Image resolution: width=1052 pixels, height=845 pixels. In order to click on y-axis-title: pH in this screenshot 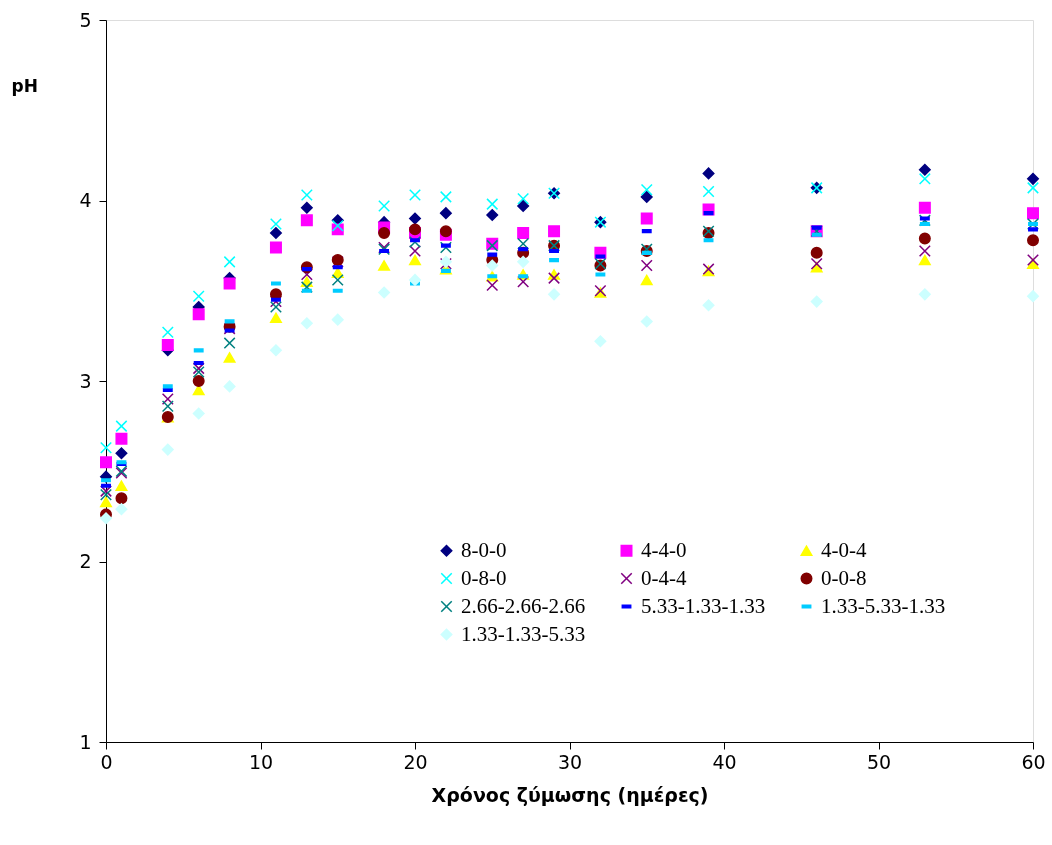, I will do `click(24, 85)`.